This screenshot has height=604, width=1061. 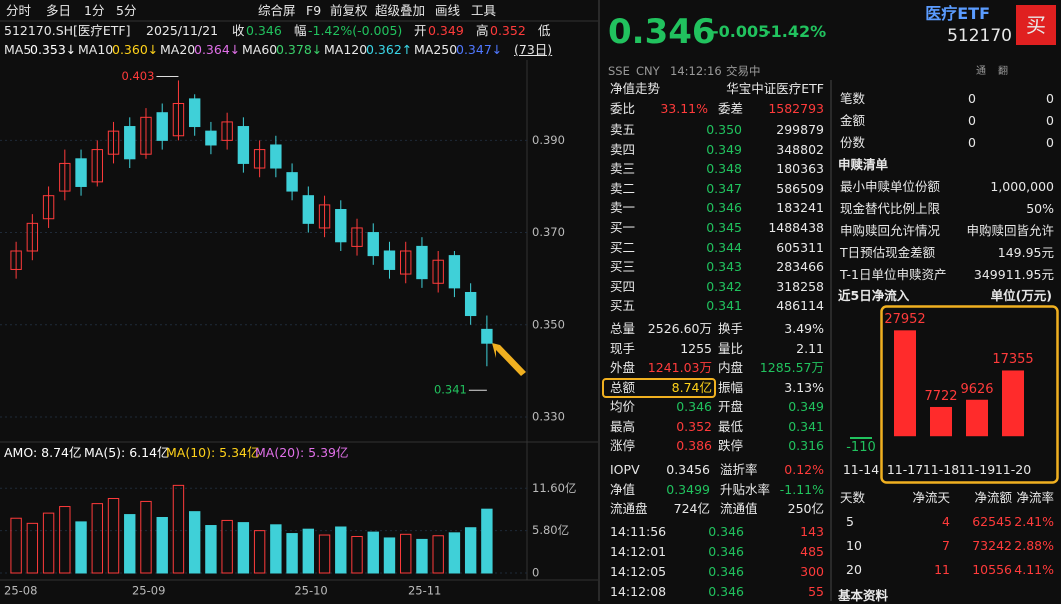 What do you see at coordinates (135, 49) in the screenshot?
I see `ma-value: 0.360↓` at bounding box center [135, 49].